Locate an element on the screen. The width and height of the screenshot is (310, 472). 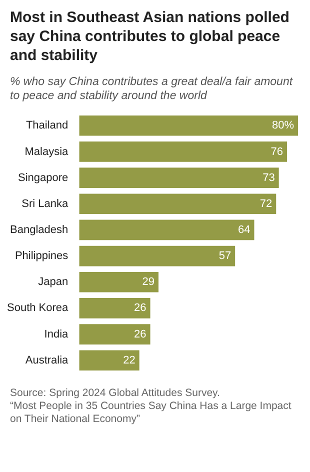
y-tick-label: Singapore is located at coordinates (43, 178).